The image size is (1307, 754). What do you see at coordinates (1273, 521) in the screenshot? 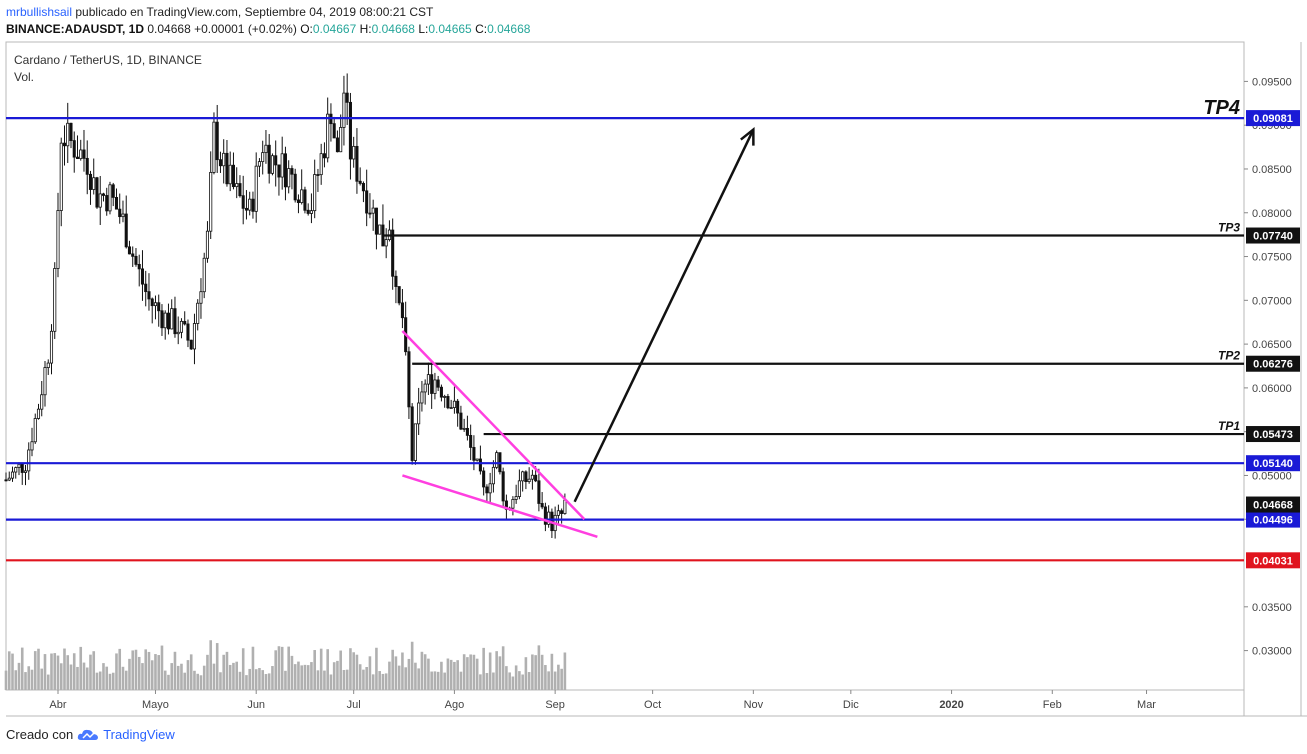
I see `price-tag-label: 0.04496` at bounding box center [1273, 521].